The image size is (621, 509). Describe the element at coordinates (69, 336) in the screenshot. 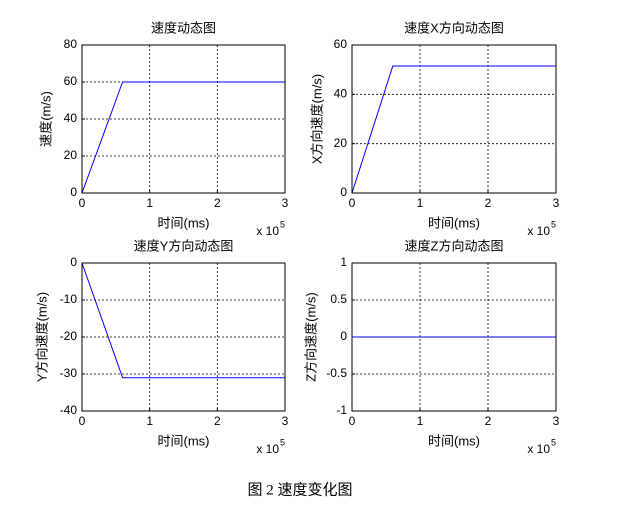

I see `y-tick-label: -20` at that location.